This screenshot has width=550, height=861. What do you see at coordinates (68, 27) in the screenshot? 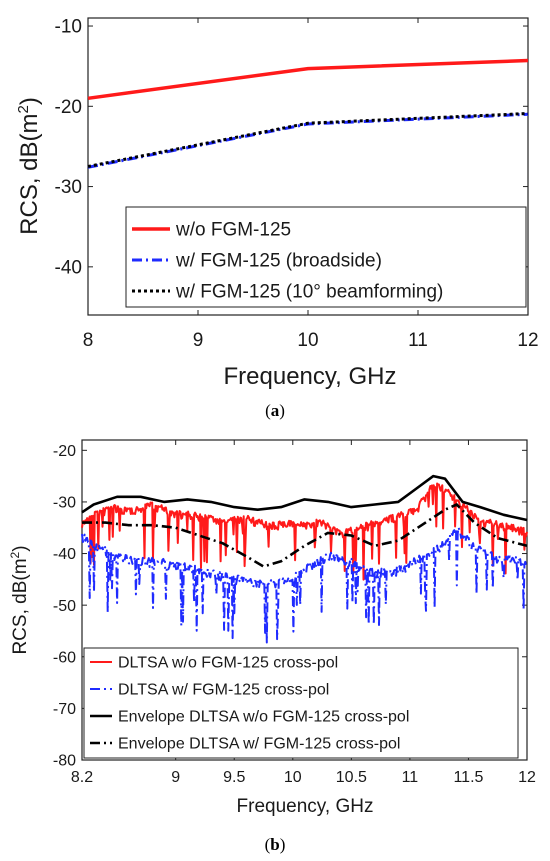
I see `y-tick-label: -10` at bounding box center [68, 27].